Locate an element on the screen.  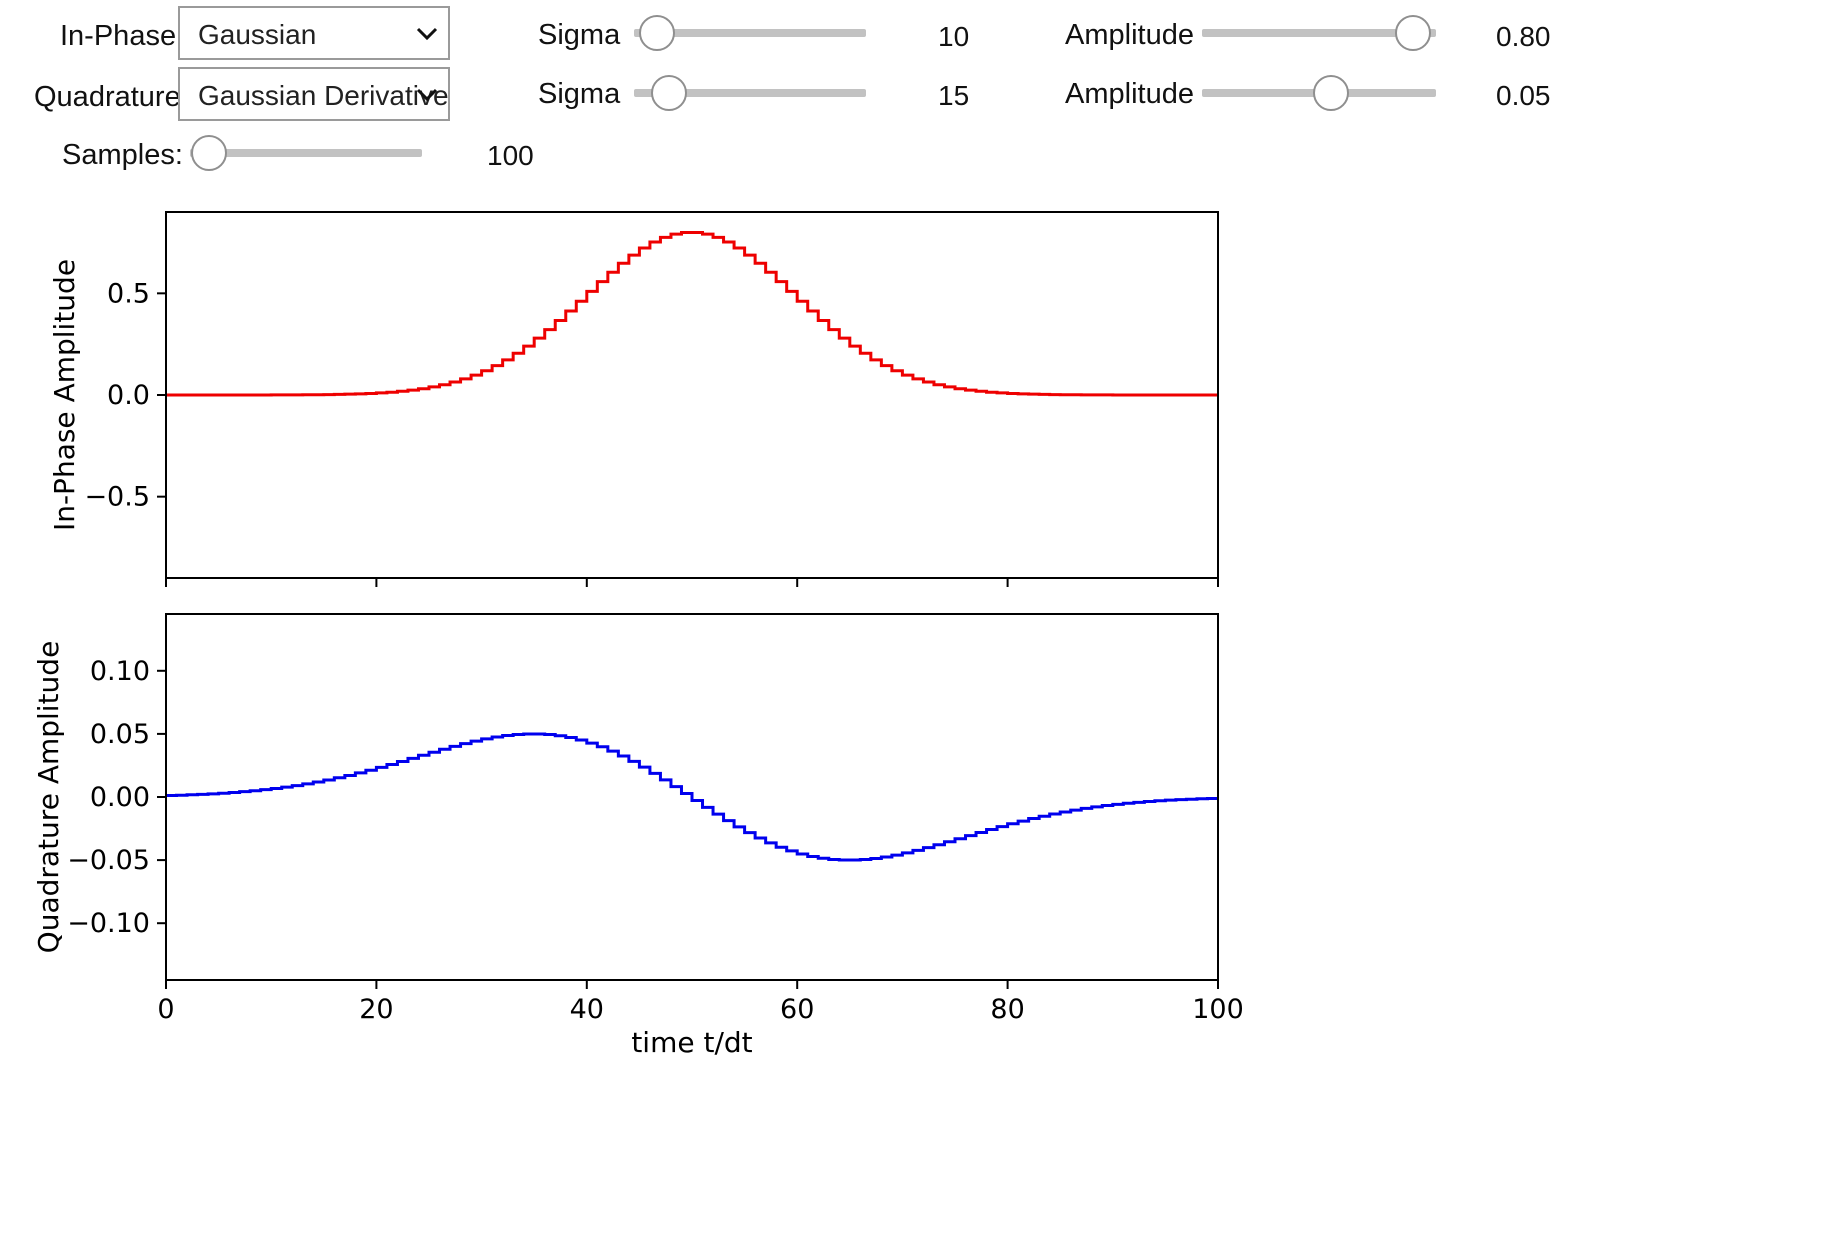
quadrature-amplitude-slider is located at coordinates (1319, 93).